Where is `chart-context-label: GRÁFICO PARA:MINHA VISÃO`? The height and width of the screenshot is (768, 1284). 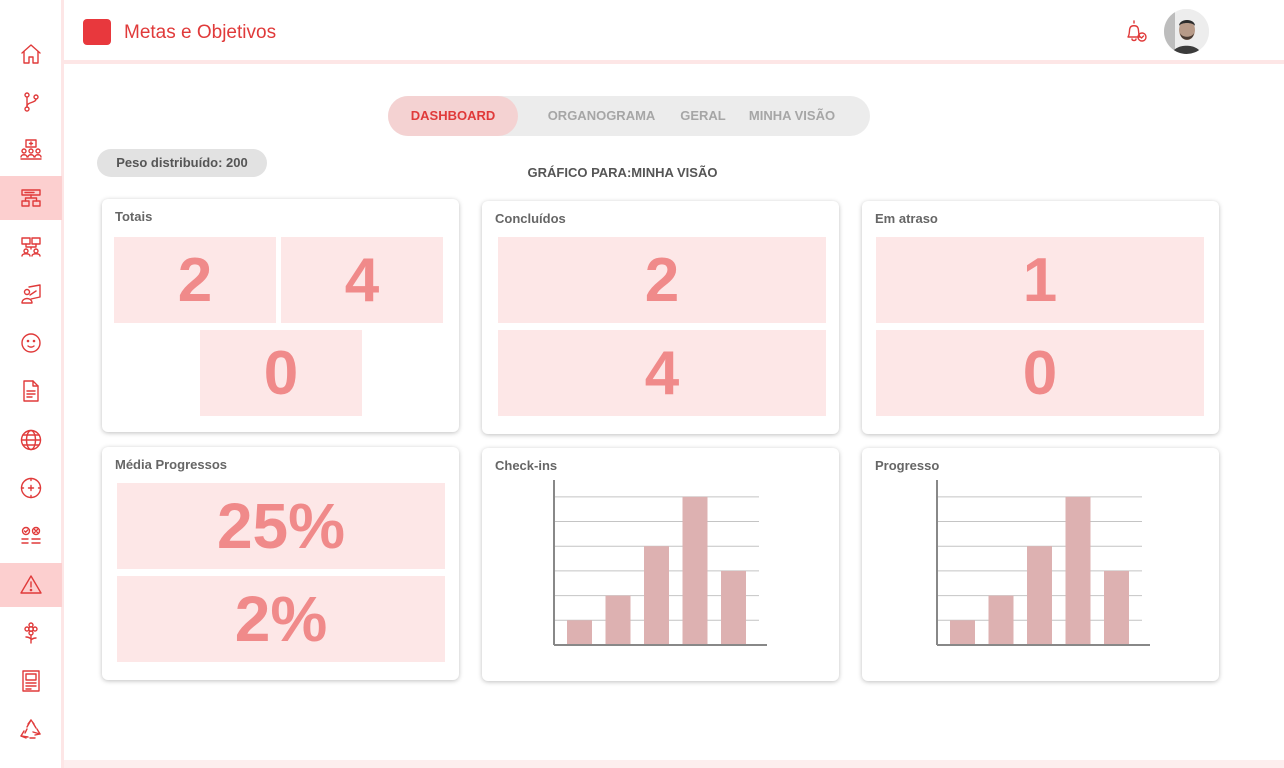 chart-context-label: GRÁFICO PARA:MINHA VISÃO is located at coordinates (622, 172).